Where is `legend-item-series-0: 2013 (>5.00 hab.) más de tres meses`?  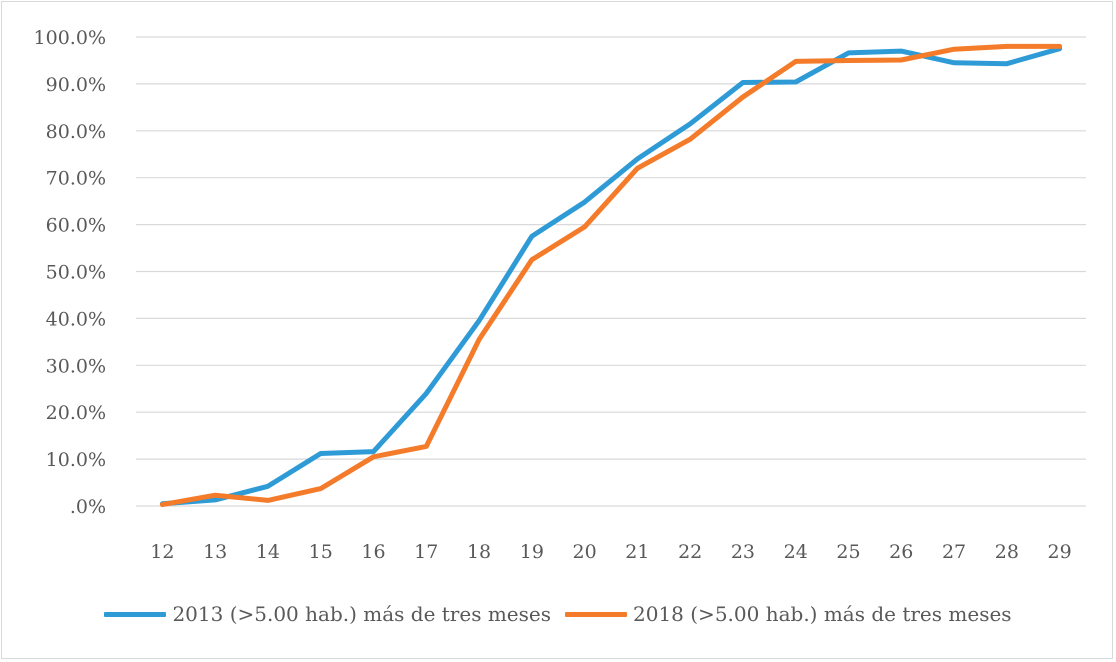
legend-item-series-0: 2013 (>5.00 hab.) más de tres meses is located at coordinates (327, 614).